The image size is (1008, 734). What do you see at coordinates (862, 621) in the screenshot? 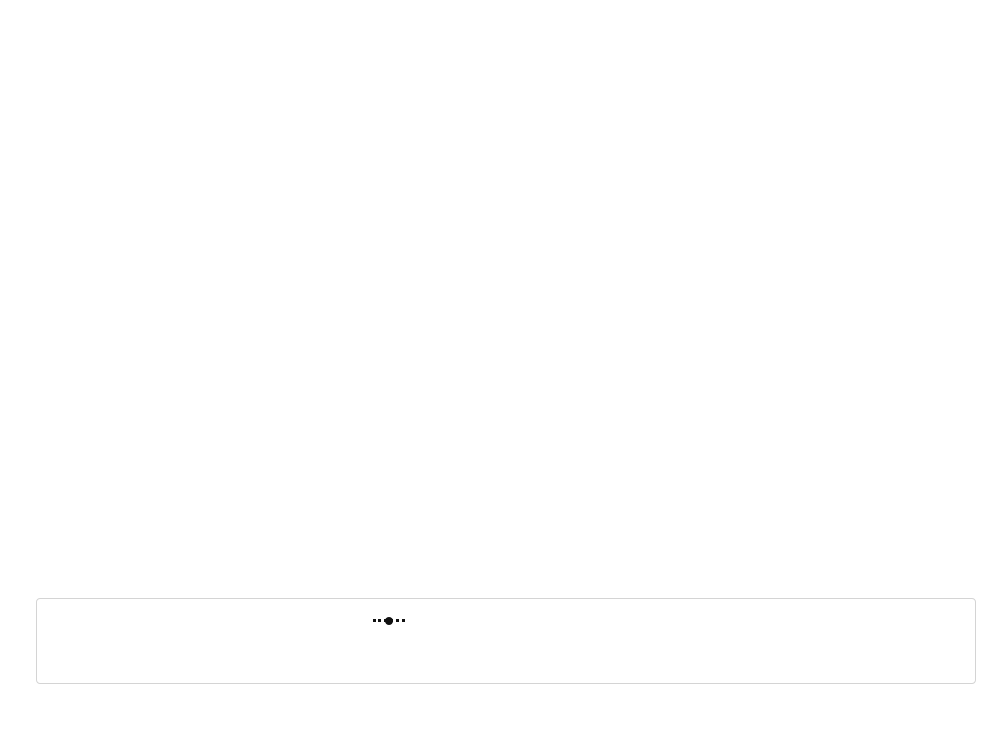
I see `rinex4-marker-icon` at bounding box center [862, 621].